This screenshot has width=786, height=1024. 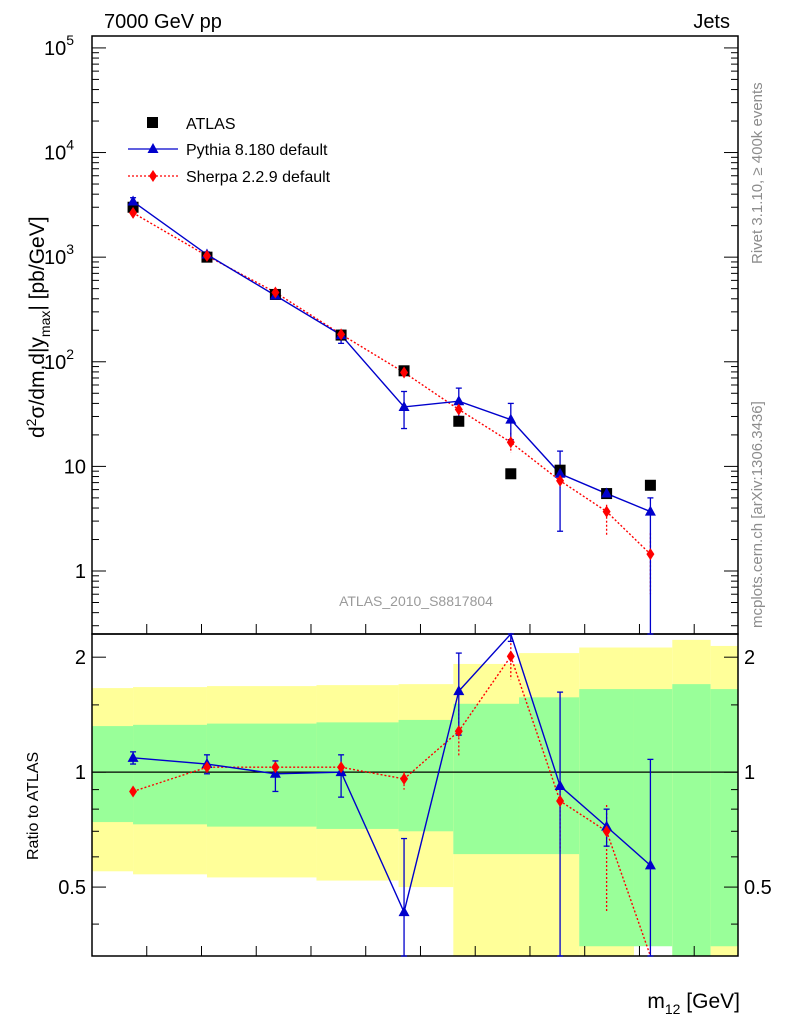 What do you see at coordinates (59, 360) in the screenshot?
I see `main-tick-label: 10²` at bounding box center [59, 360].